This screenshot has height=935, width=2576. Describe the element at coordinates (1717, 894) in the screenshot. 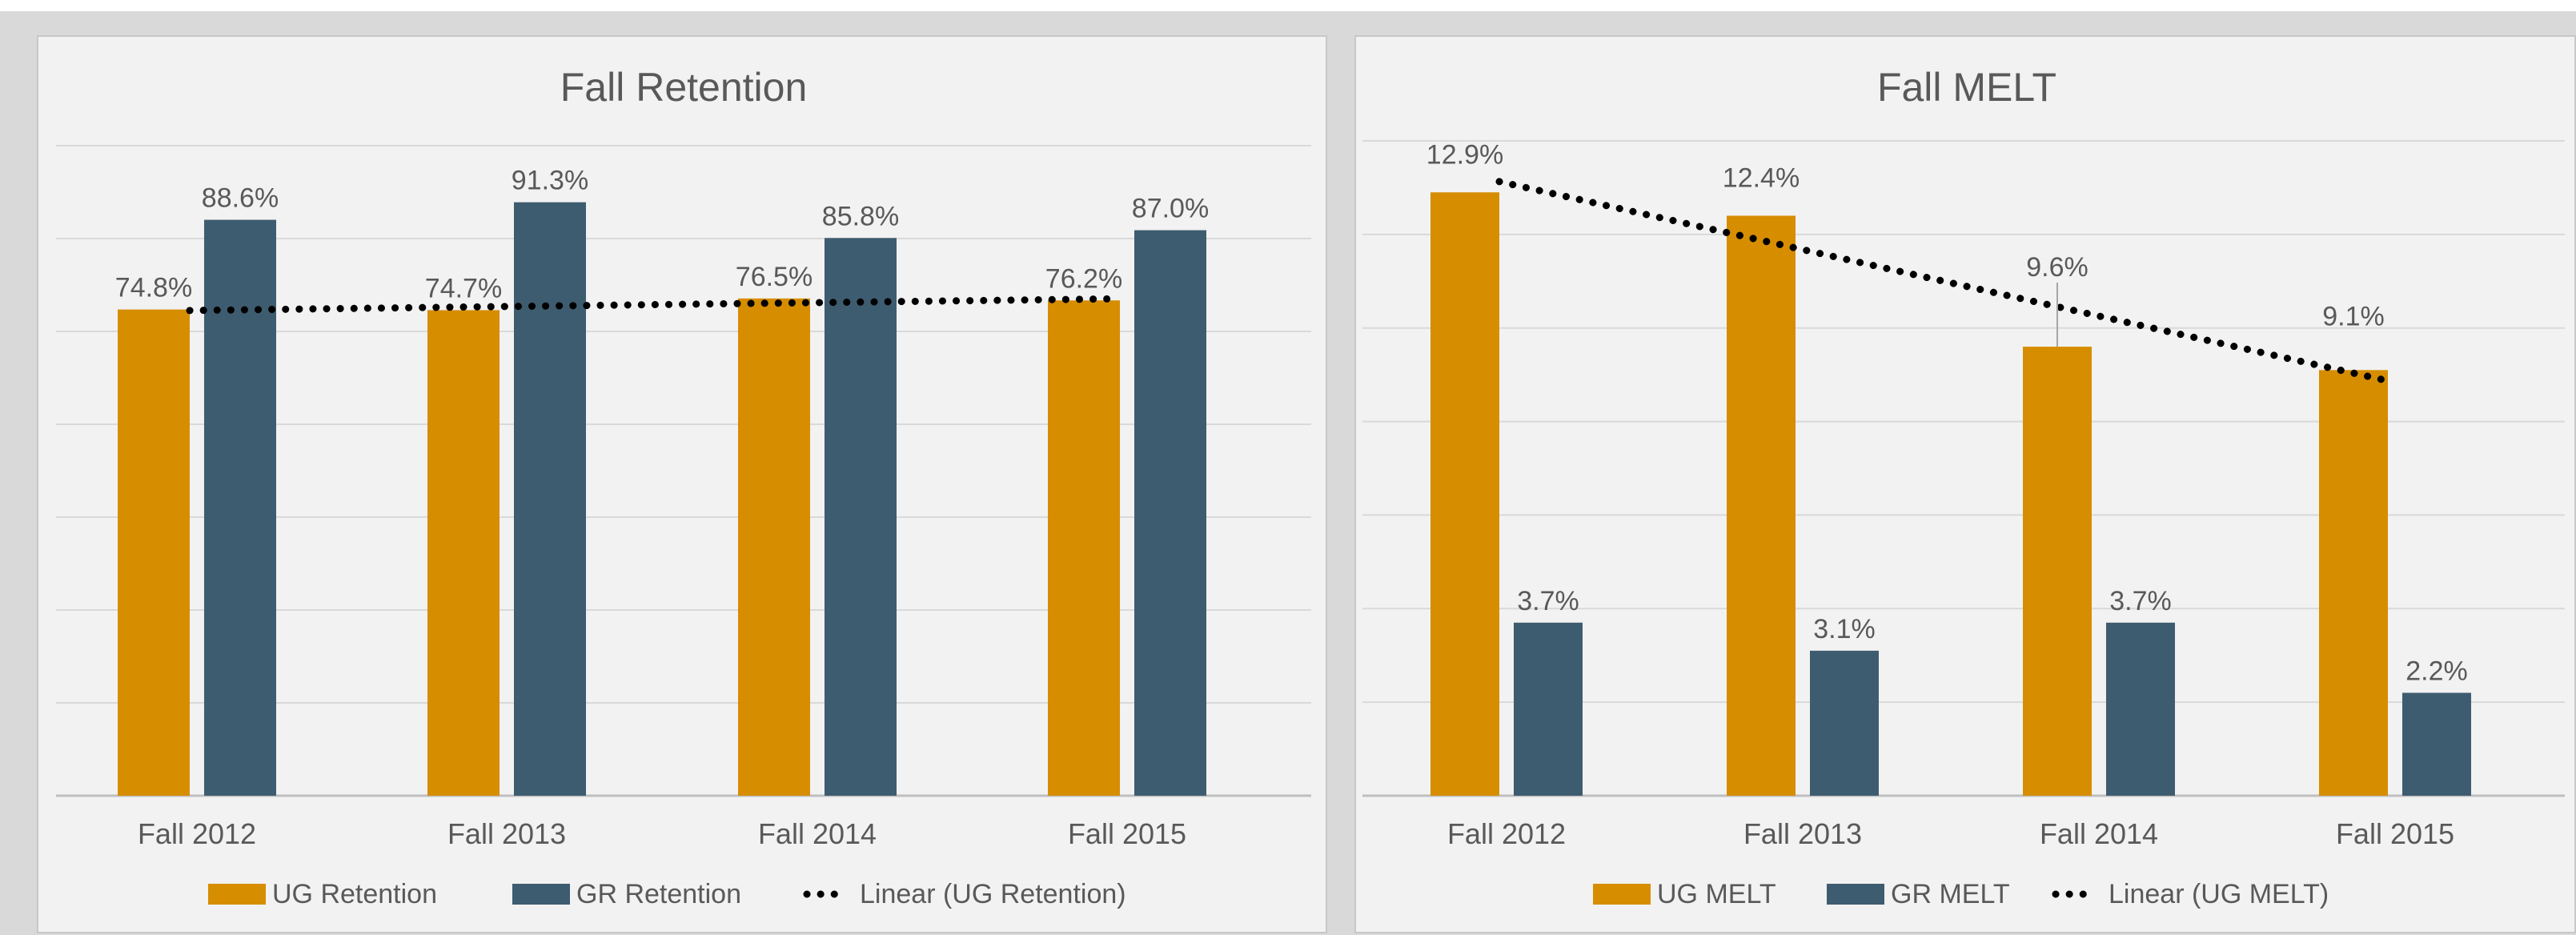

I see `legend-label: UG MELT` at that location.